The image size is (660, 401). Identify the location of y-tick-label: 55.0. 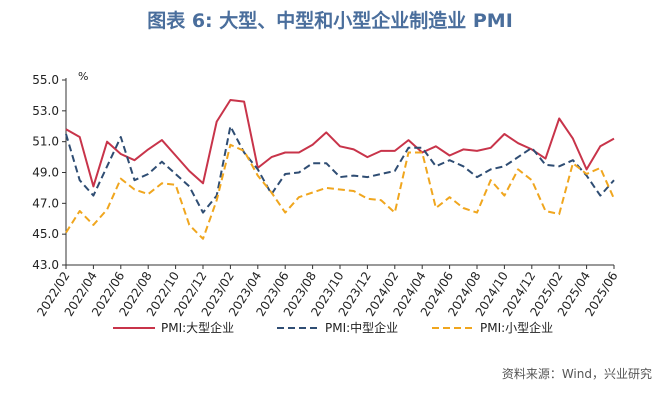
(45, 80).